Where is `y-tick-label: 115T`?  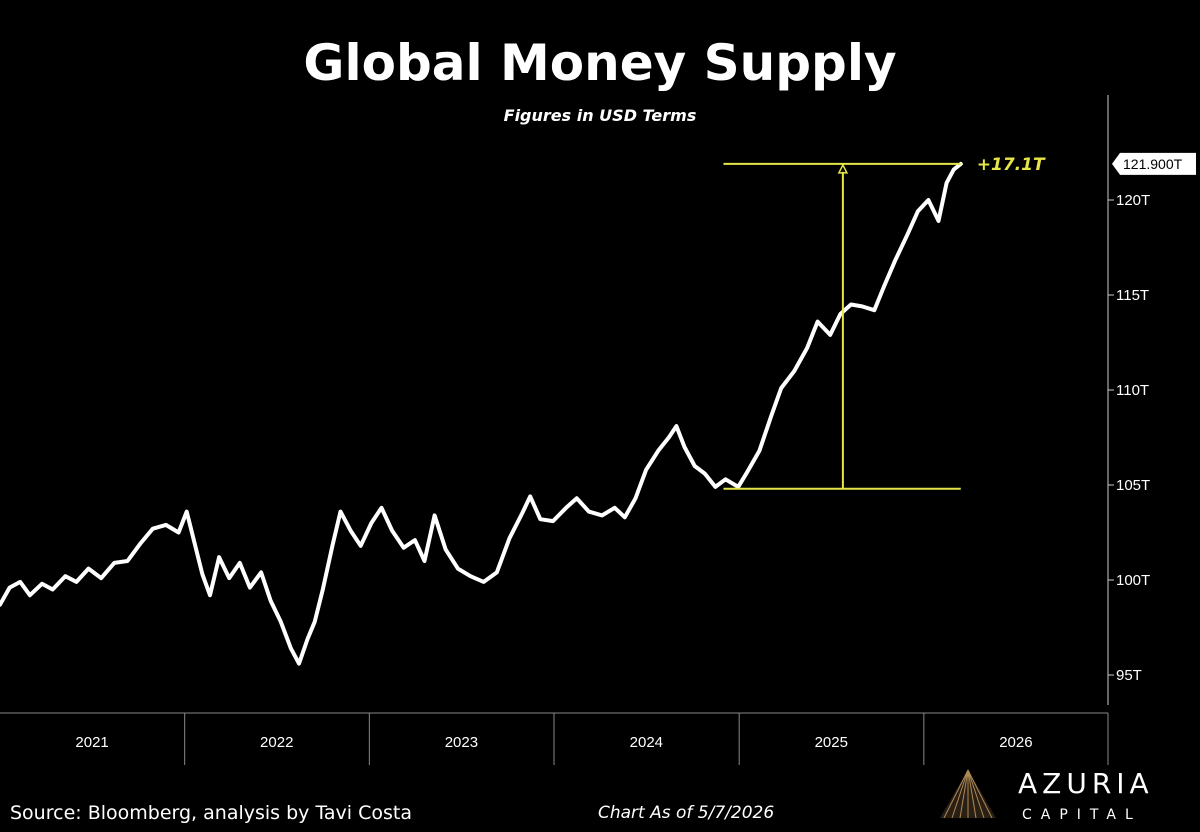 y-tick-label: 115T is located at coordinates (1132, 295).